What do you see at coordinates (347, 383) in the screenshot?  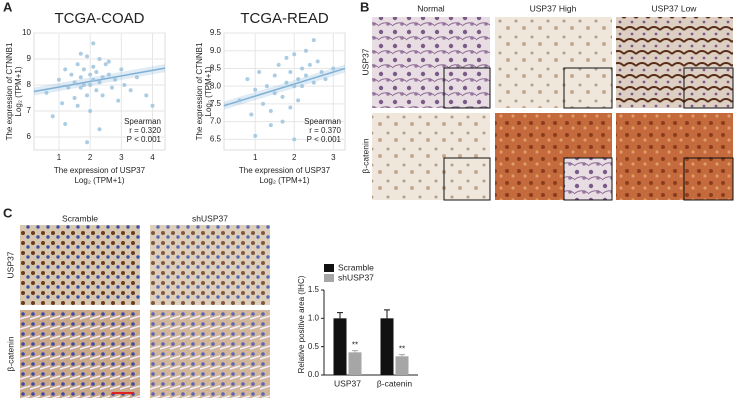 I see `x-tick-label: USP37` at bounding box center [347, 383].